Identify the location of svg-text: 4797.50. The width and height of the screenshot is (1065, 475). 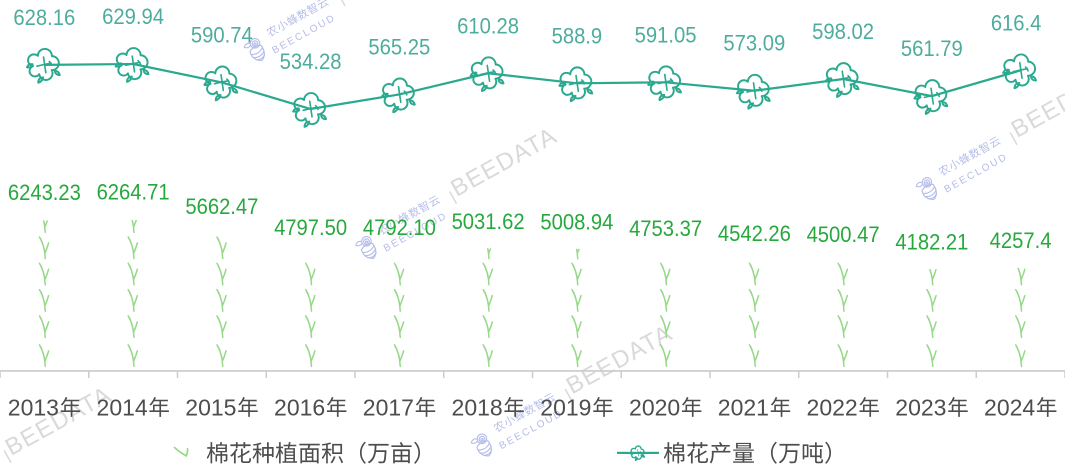
(310, 227).